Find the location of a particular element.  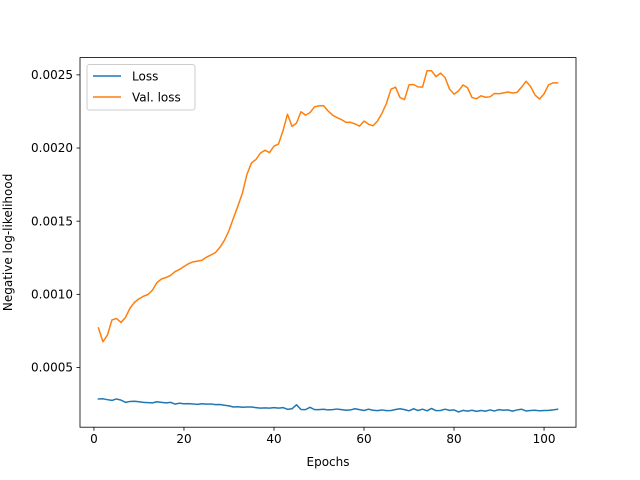

y-tick-label: 0.0010 is located at coordinates (52, 295).